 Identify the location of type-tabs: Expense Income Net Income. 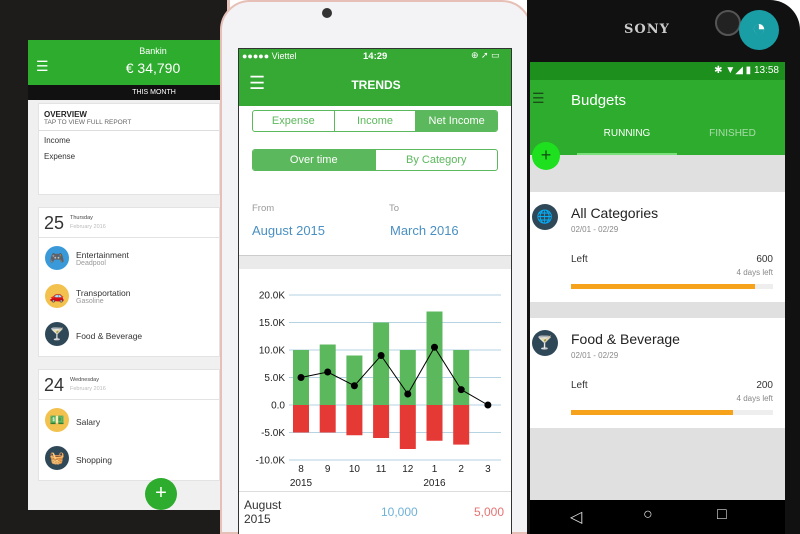
(375, 121).